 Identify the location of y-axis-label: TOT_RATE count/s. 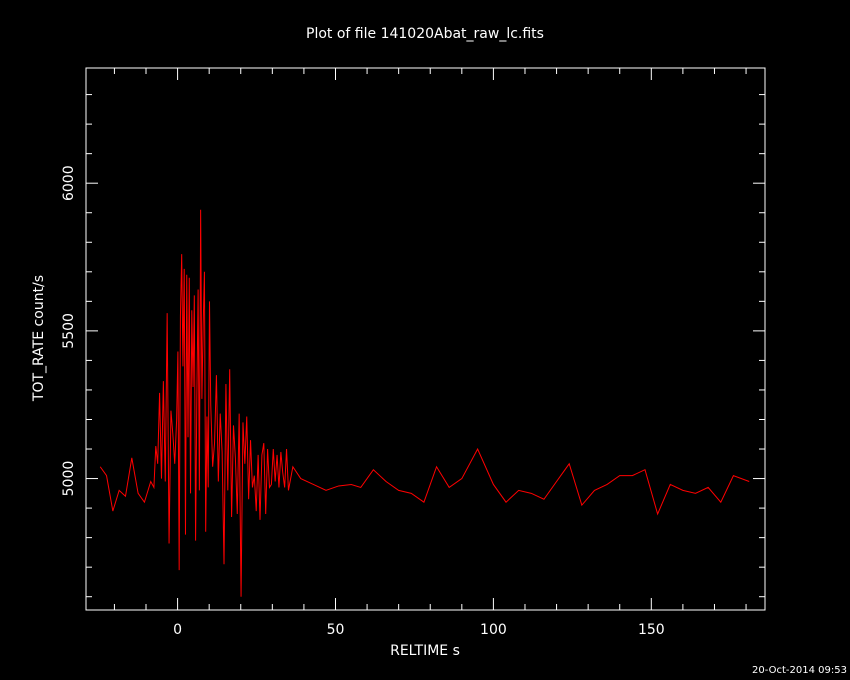
(39, 338).